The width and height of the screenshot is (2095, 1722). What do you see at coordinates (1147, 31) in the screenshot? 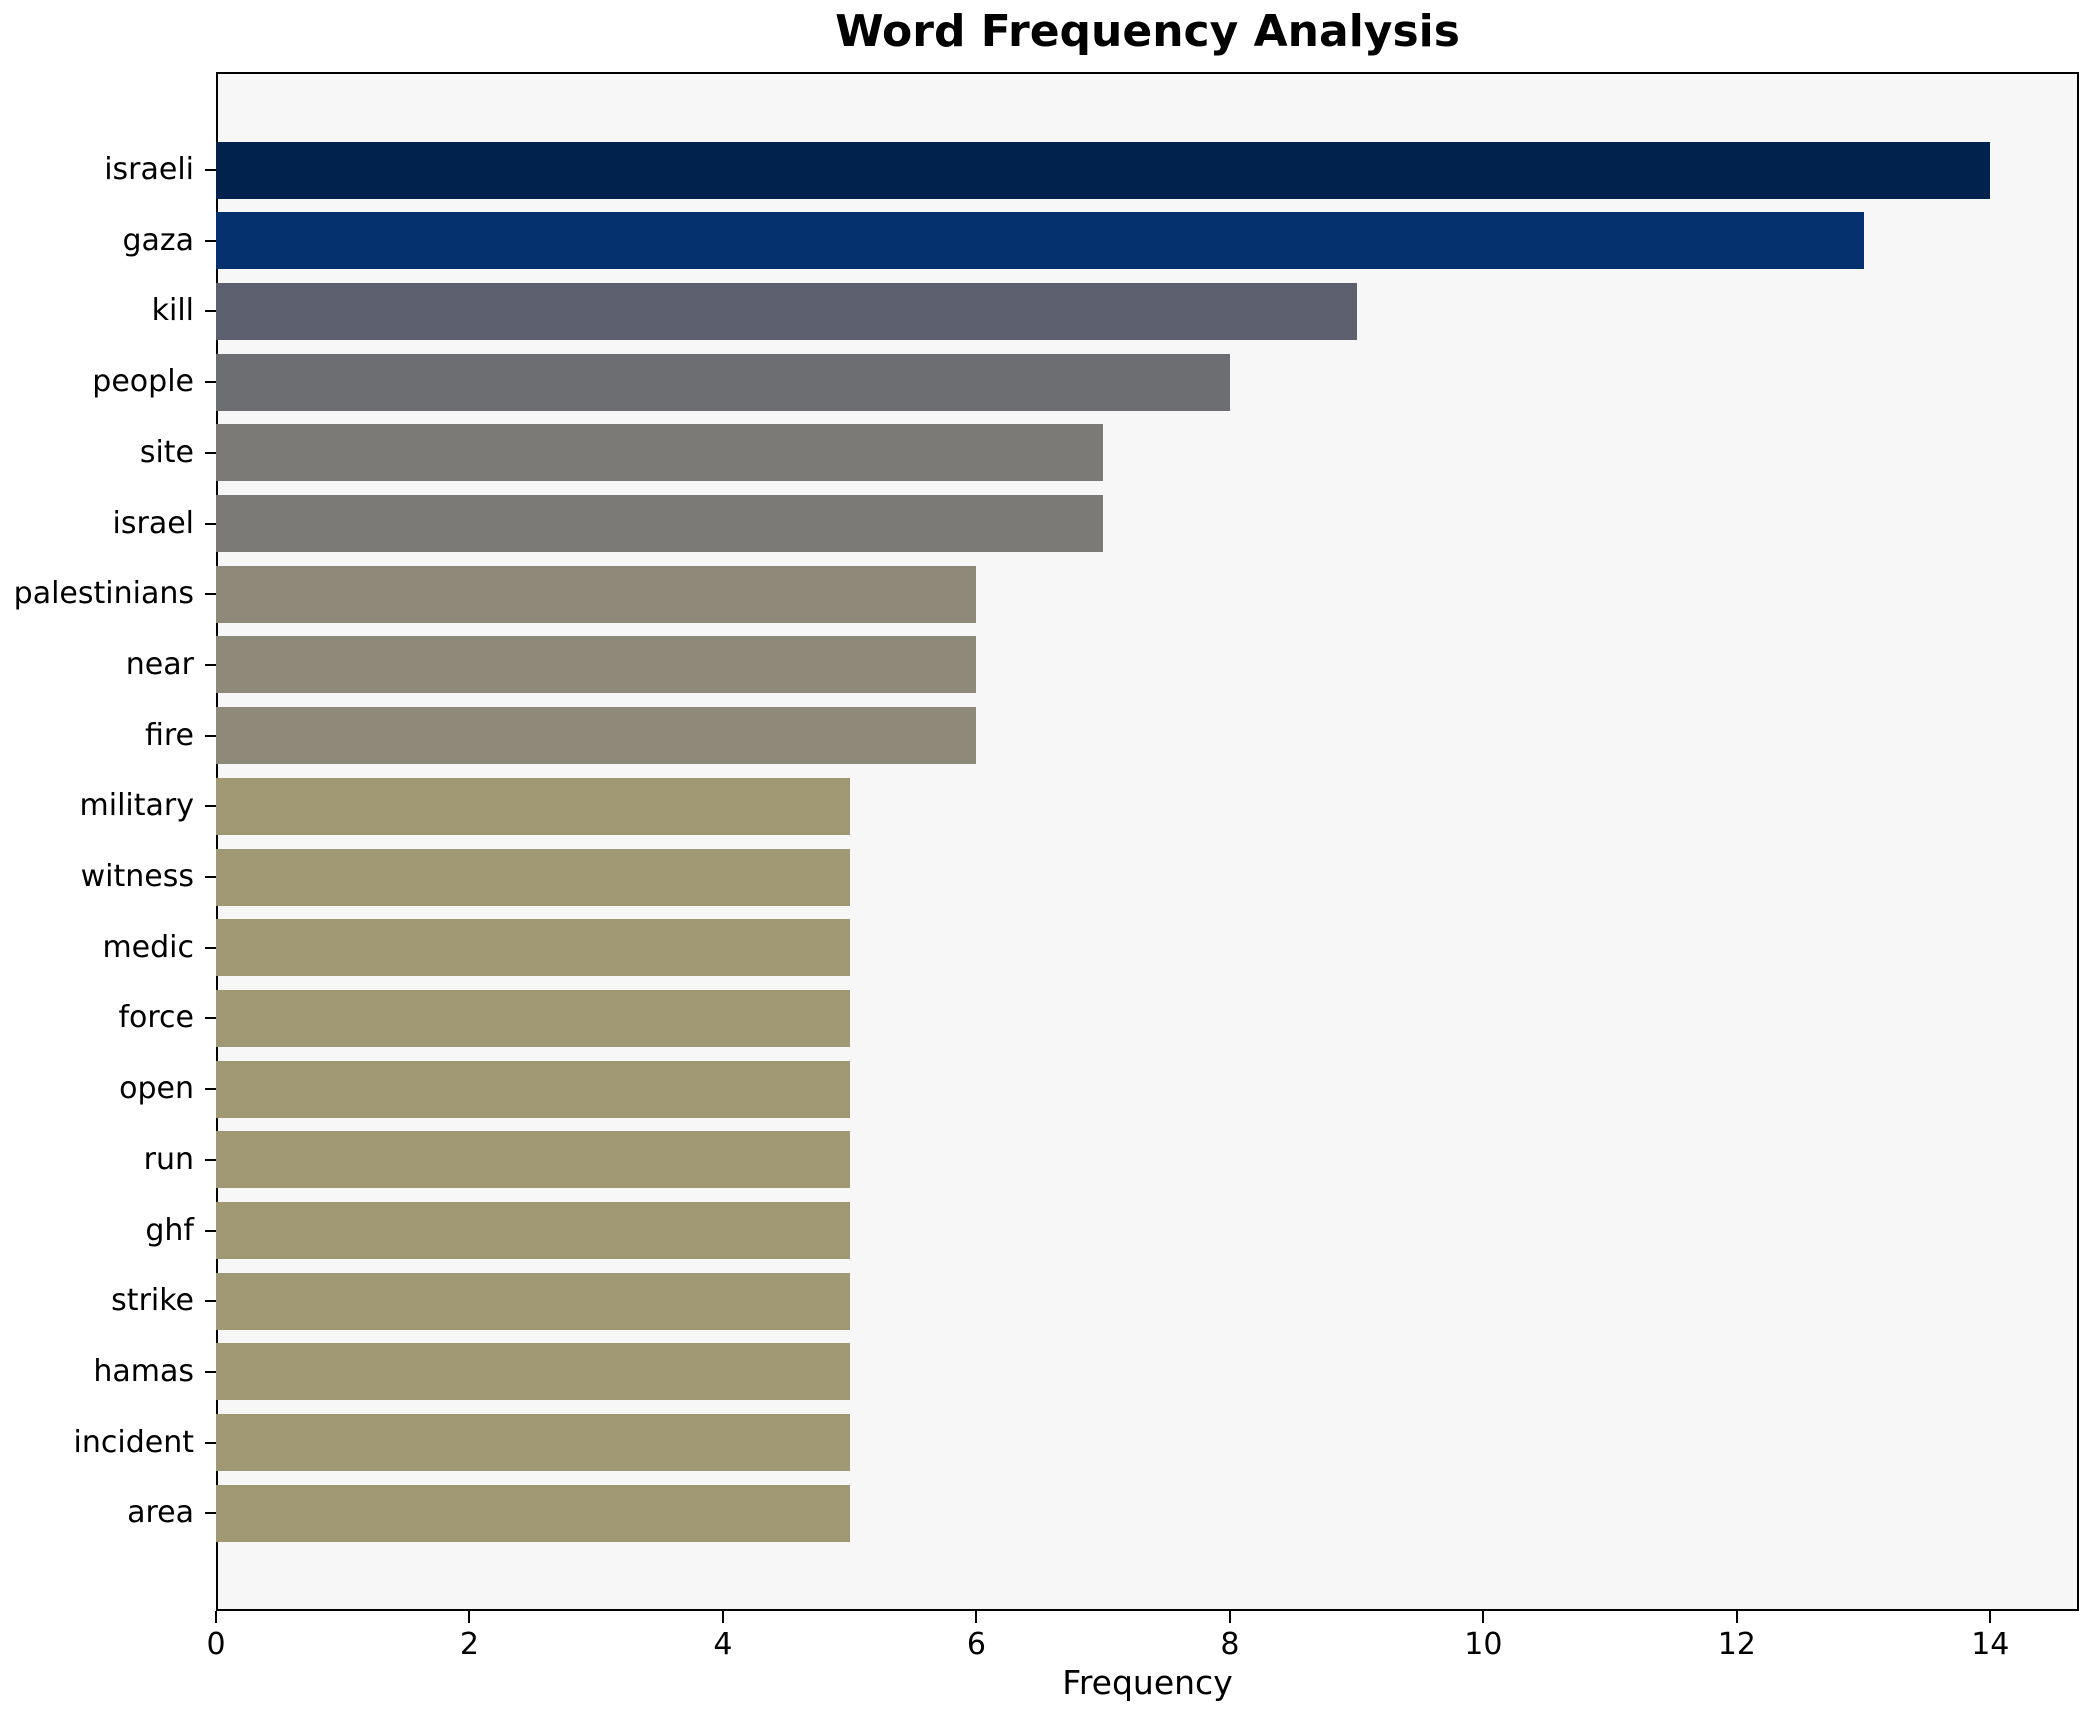
I see `chart-title: Word Frequency Analysis` at bounding box center [1147, 31].